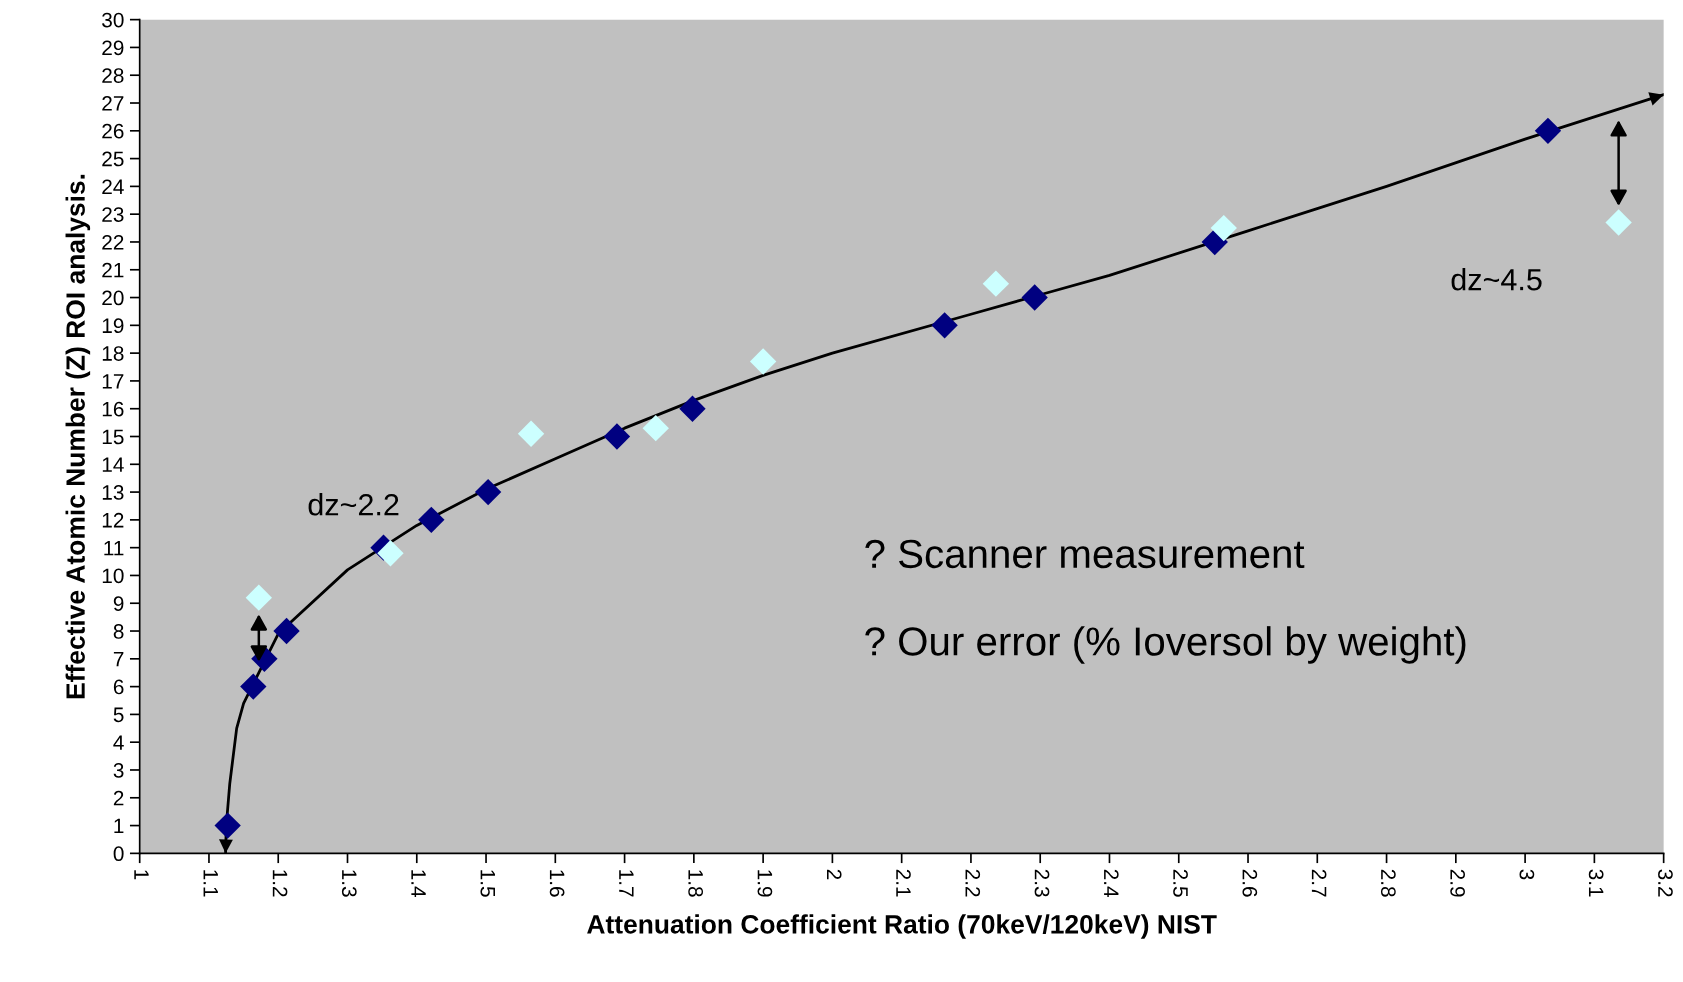 The height and width of the screenshot is (982, 1683). What do you see at coordinates (118, 659) in the screenshot?
I see `y-tick-label: 7` at bounding box center [118, 659].